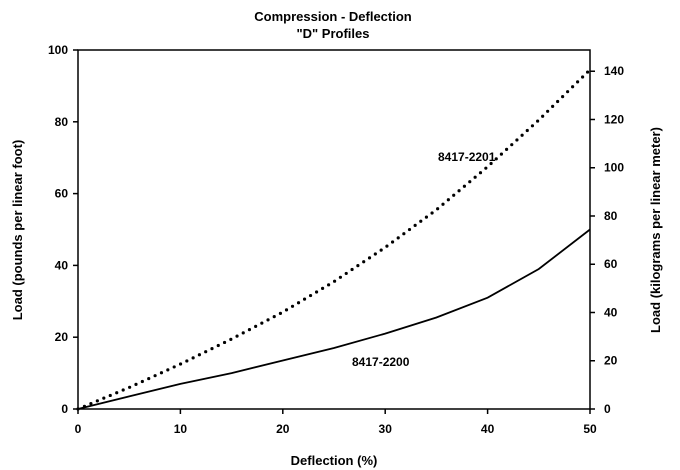 Image resolution: width=680 pixels, height=470 pixels. What do you see at coordinates (467, 157) in the screenshot?
I see `series-label-8417-2201: 8417-2201` at bounding box center [467, 157].